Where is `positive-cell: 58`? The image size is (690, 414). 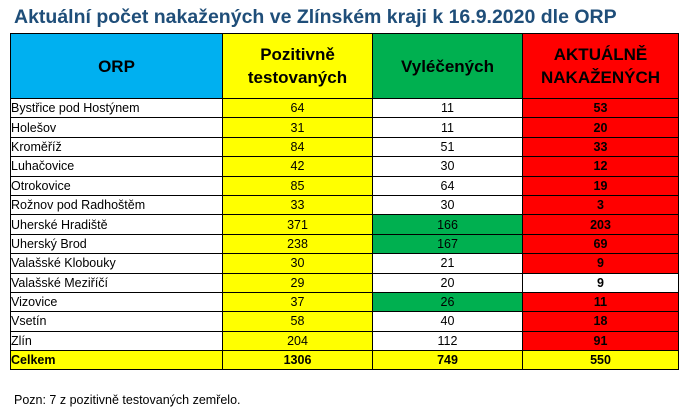
positive-cell: 58 is located at coordinates (297, 321).